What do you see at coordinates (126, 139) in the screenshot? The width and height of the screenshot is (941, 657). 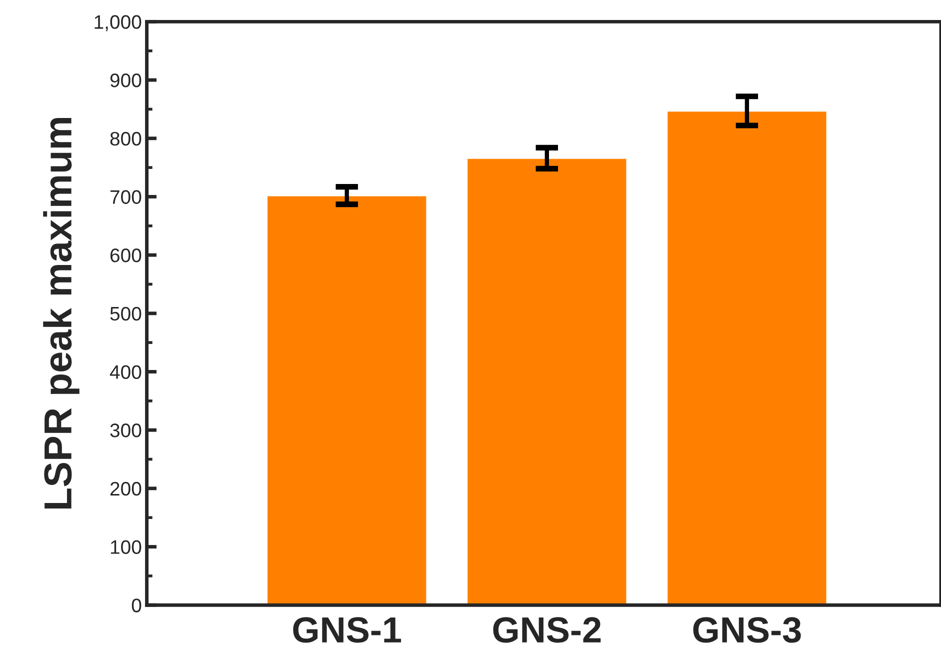 I see `y-tick-label: 800` at bounding box center [126, 139].